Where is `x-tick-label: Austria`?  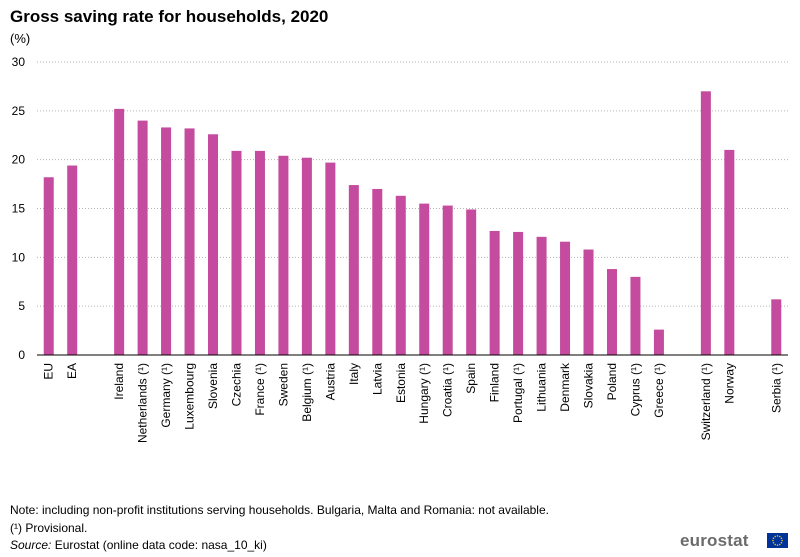 x-tick-label: Austria is located at coordinates (330, 382).